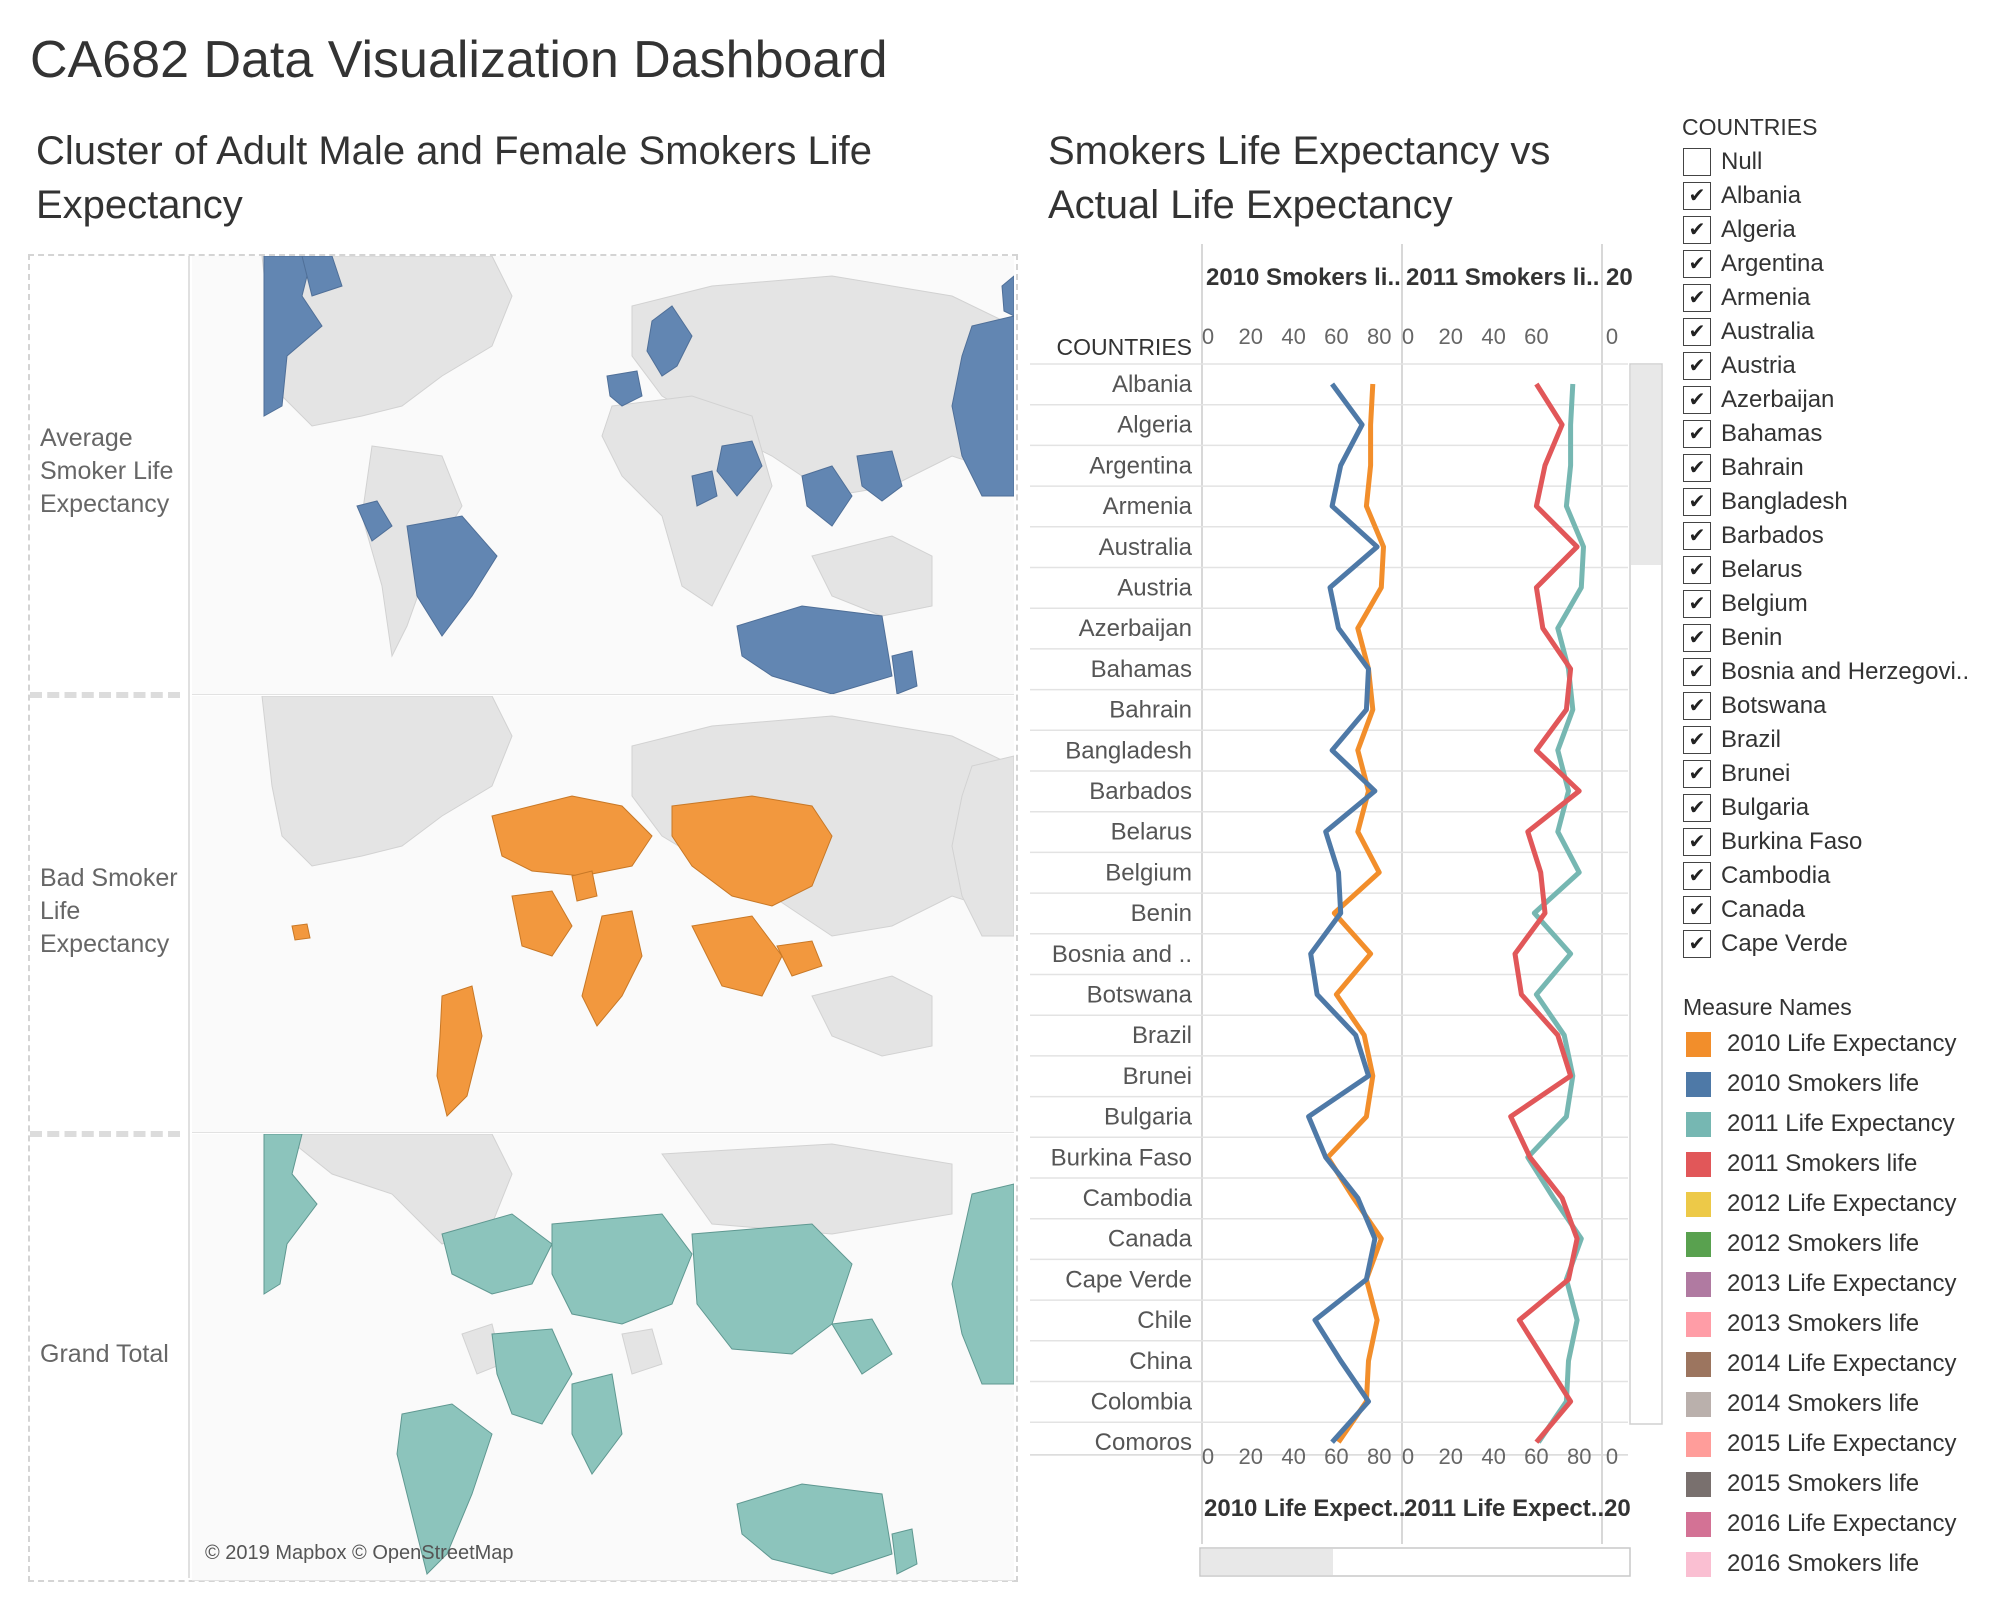 This screenshot has height=1600, width=2000. I want to click on filter-item: ✔ Belgium, so click(1838, 604).